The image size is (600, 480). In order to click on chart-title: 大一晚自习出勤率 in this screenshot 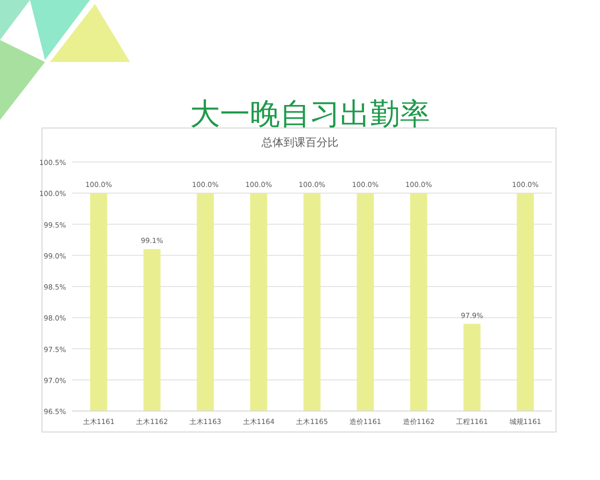, I will do `click(310, 114)`.